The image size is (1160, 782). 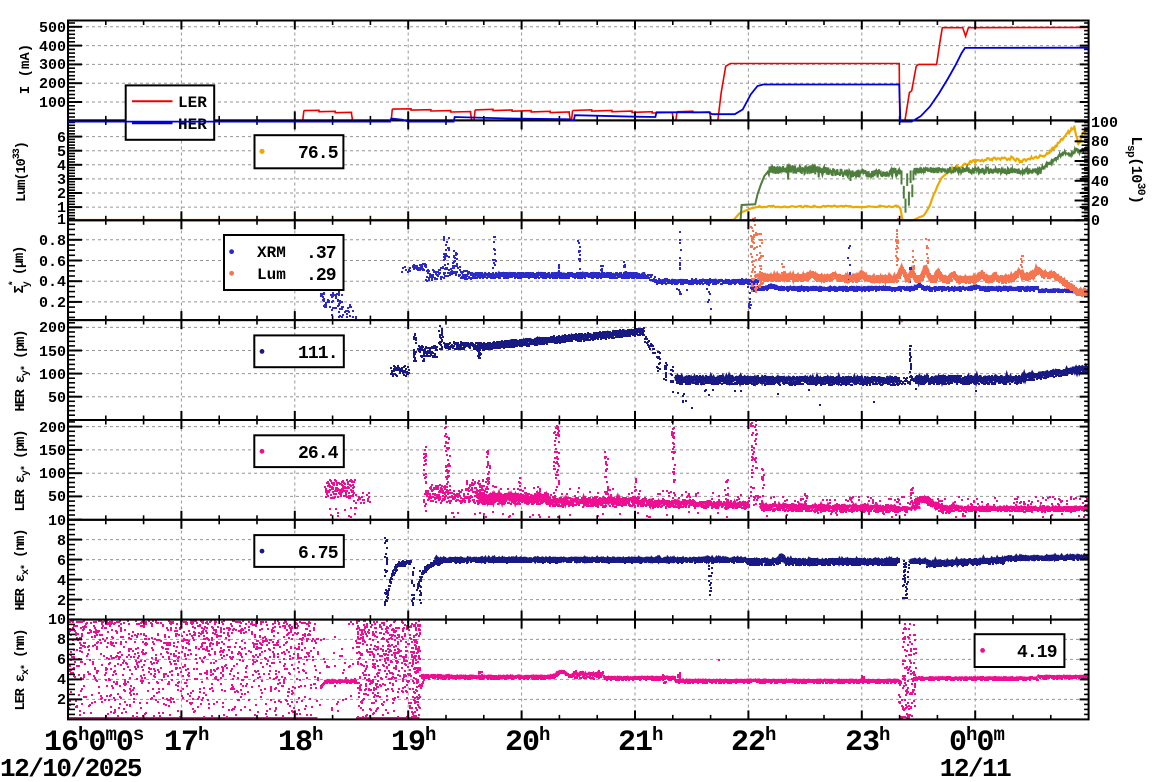 I want to click on svg-text: 4.19, so click(x=1037, y=653).